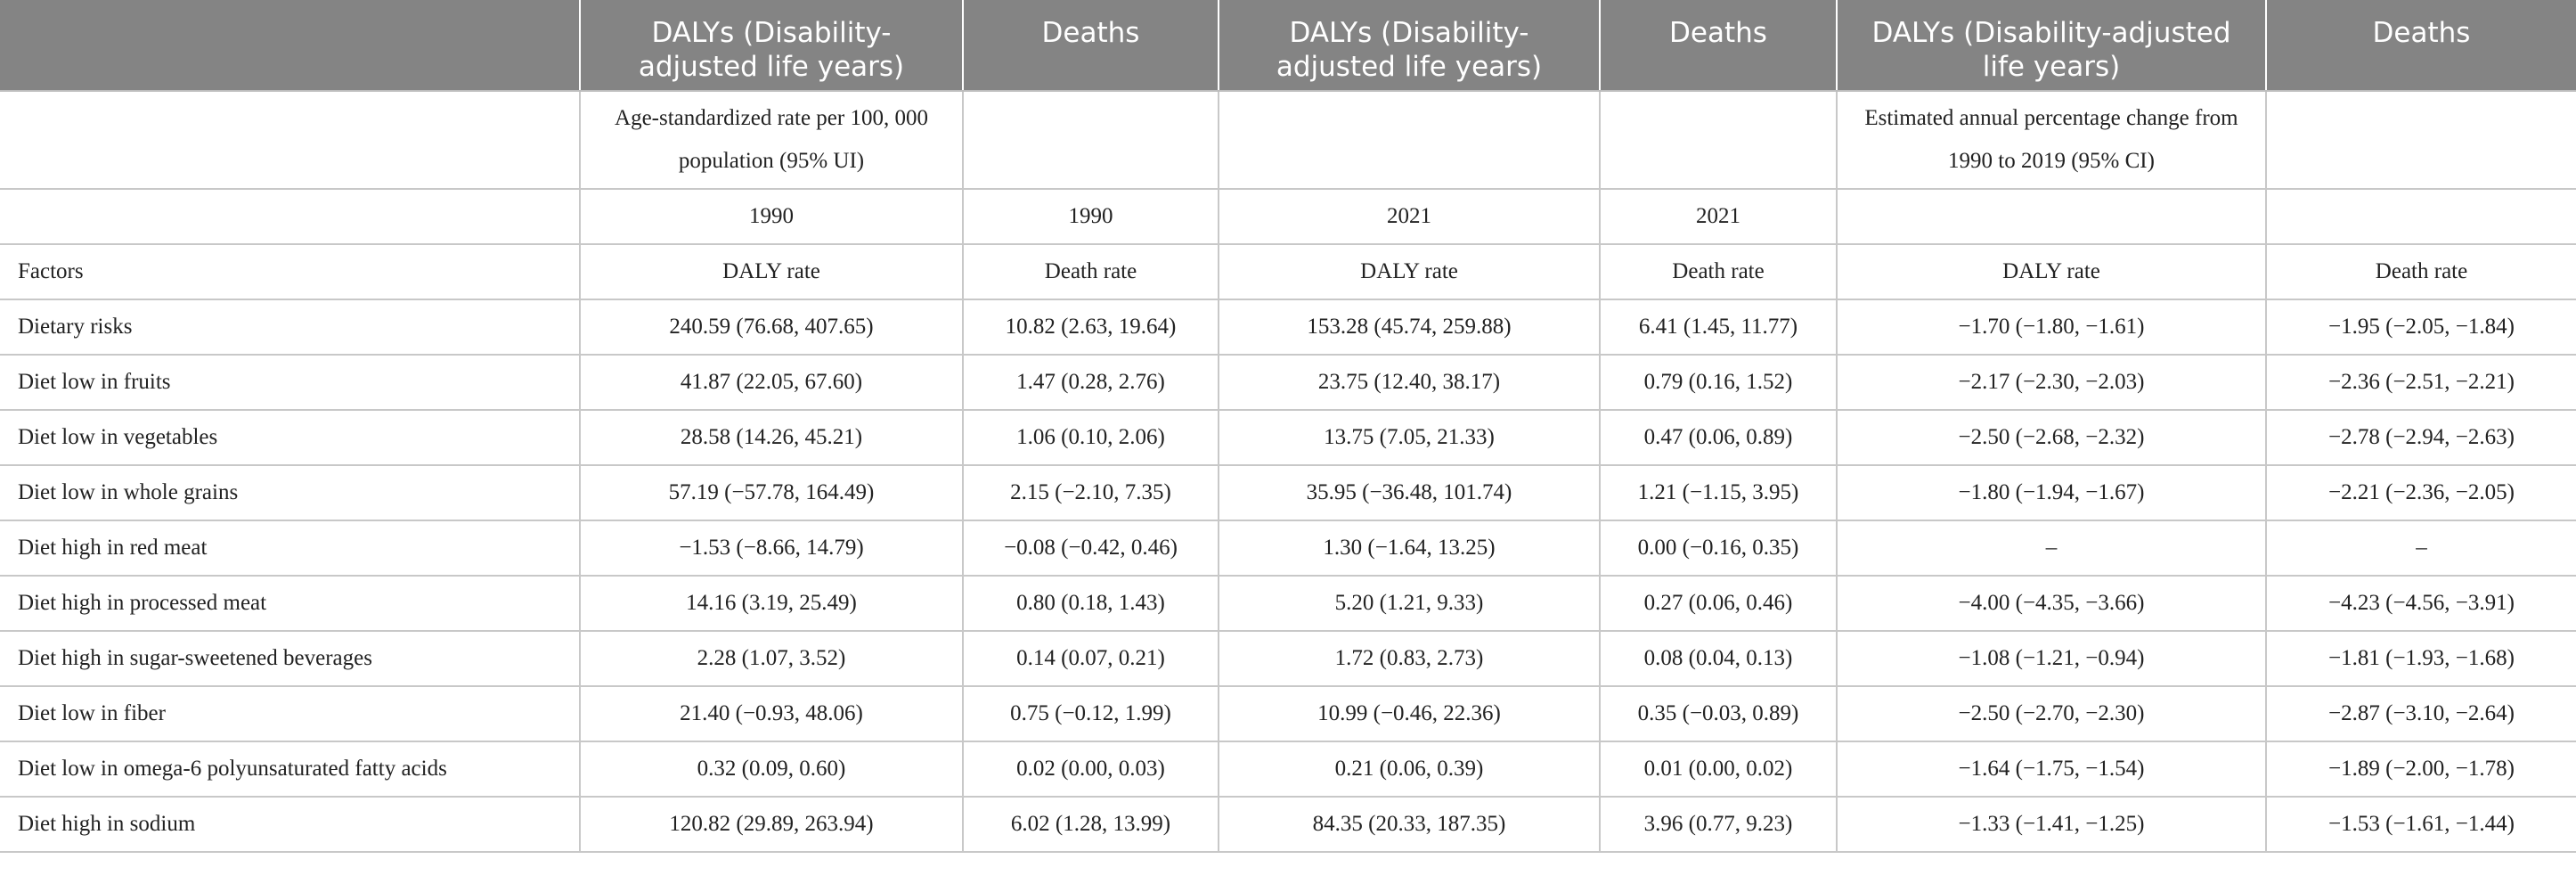 The image size is (2576, 884). I want to click on value-cell: −2.21 (−2.36, −2.05), so click(2421, 493).